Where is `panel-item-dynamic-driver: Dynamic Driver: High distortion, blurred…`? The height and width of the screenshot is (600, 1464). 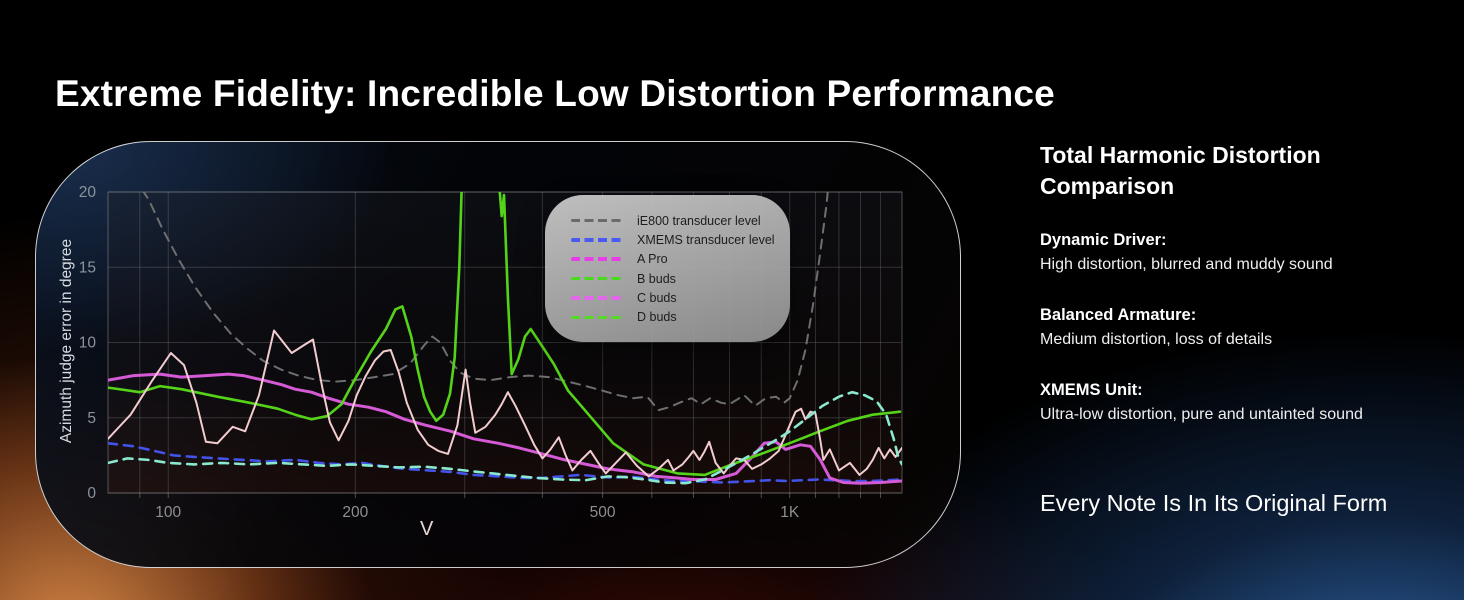
panel-item-dynamic-driver: Dynamic Driver: High distortion, blurred… is located at coordinates (1230, 252).